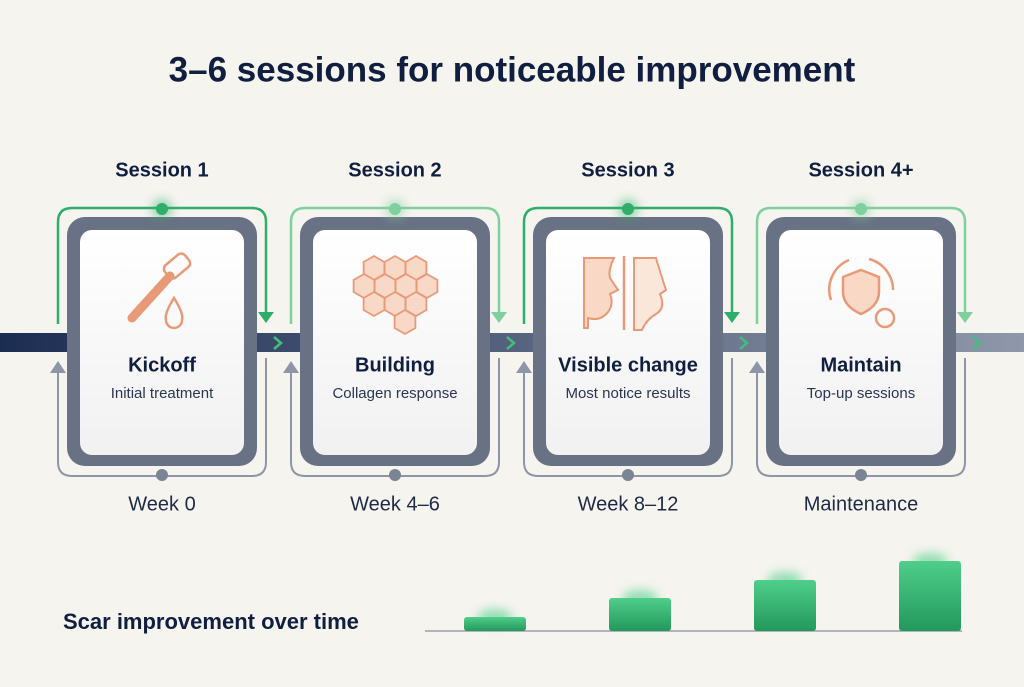 Image resolution: width=1024 pixels, height=687 pixels. I want to click on stage-timing: Maintenance, so click(861, 504).